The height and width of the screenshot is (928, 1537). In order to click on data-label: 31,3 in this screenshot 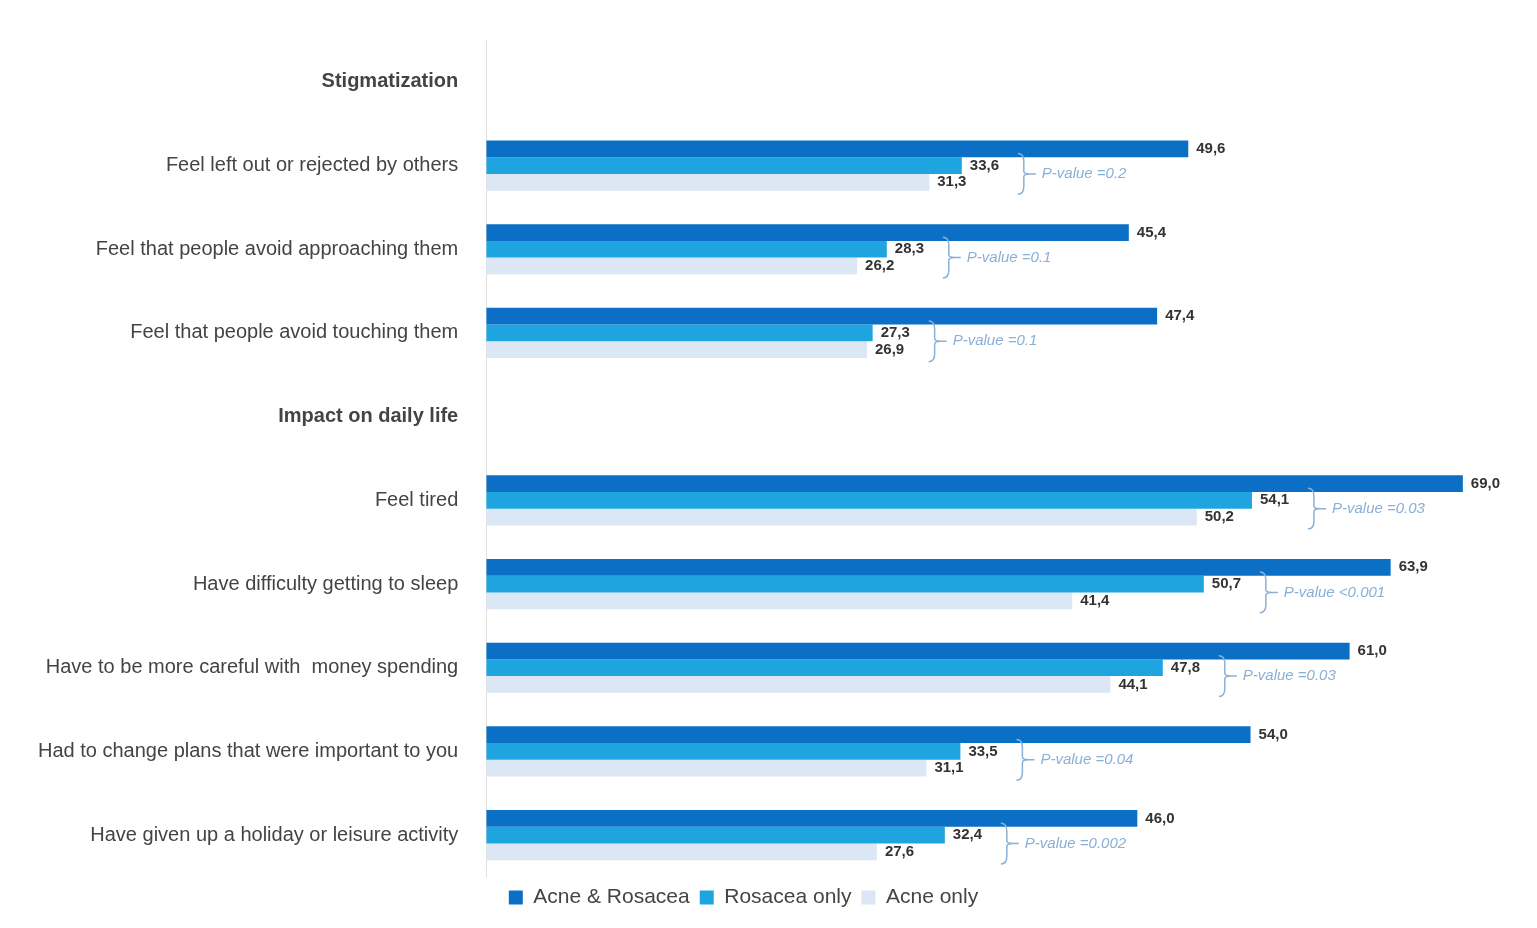, I will do `click(952, 181)`.